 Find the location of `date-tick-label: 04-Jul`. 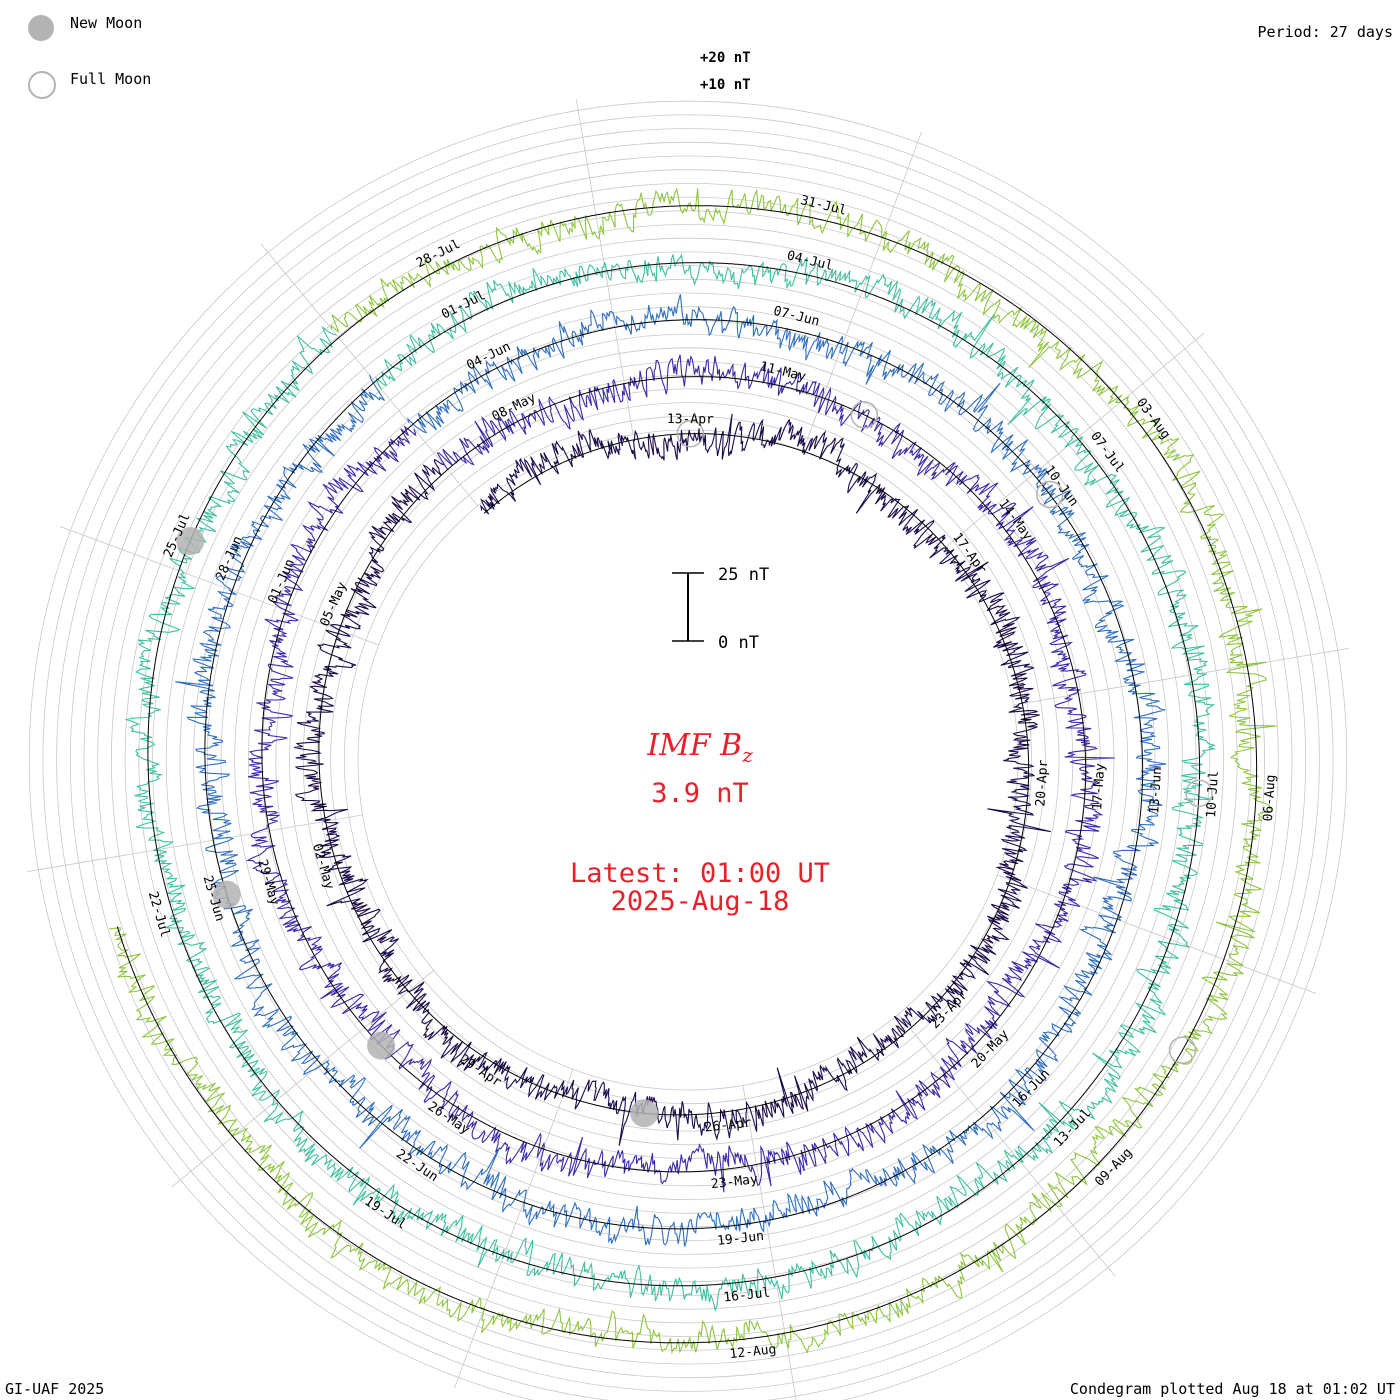

date-tick-label: 04-Jul is located at coordinates (809, 261).